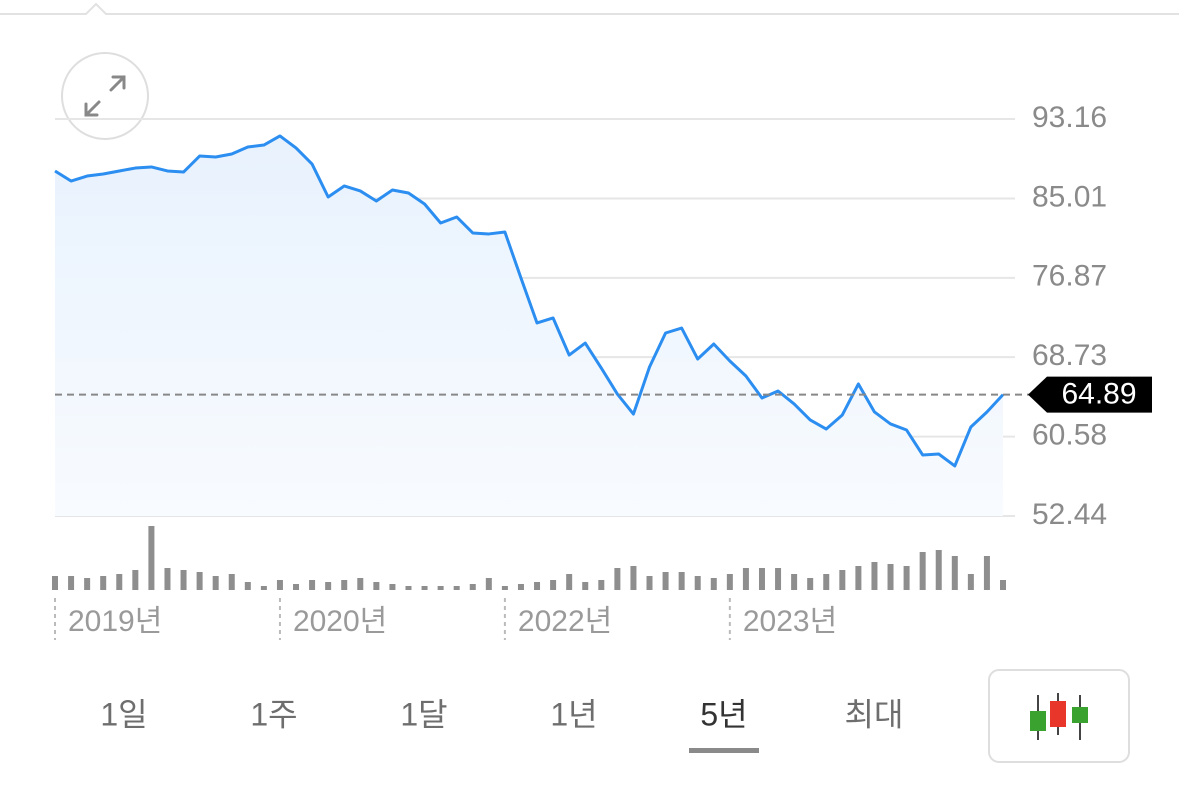 This screenshot has height=790, width=1179. I want to click on y-tick-label: 52.44, so click(1069, 514).